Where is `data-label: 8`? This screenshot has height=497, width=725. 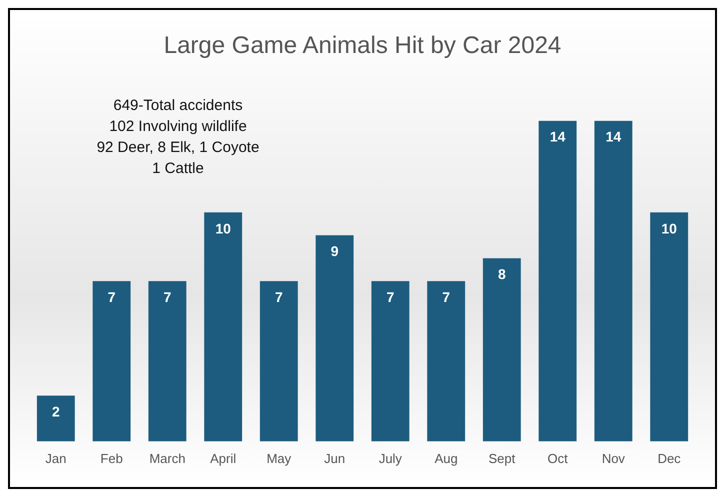
data-label: 8 is located at coordinates (502, 274).